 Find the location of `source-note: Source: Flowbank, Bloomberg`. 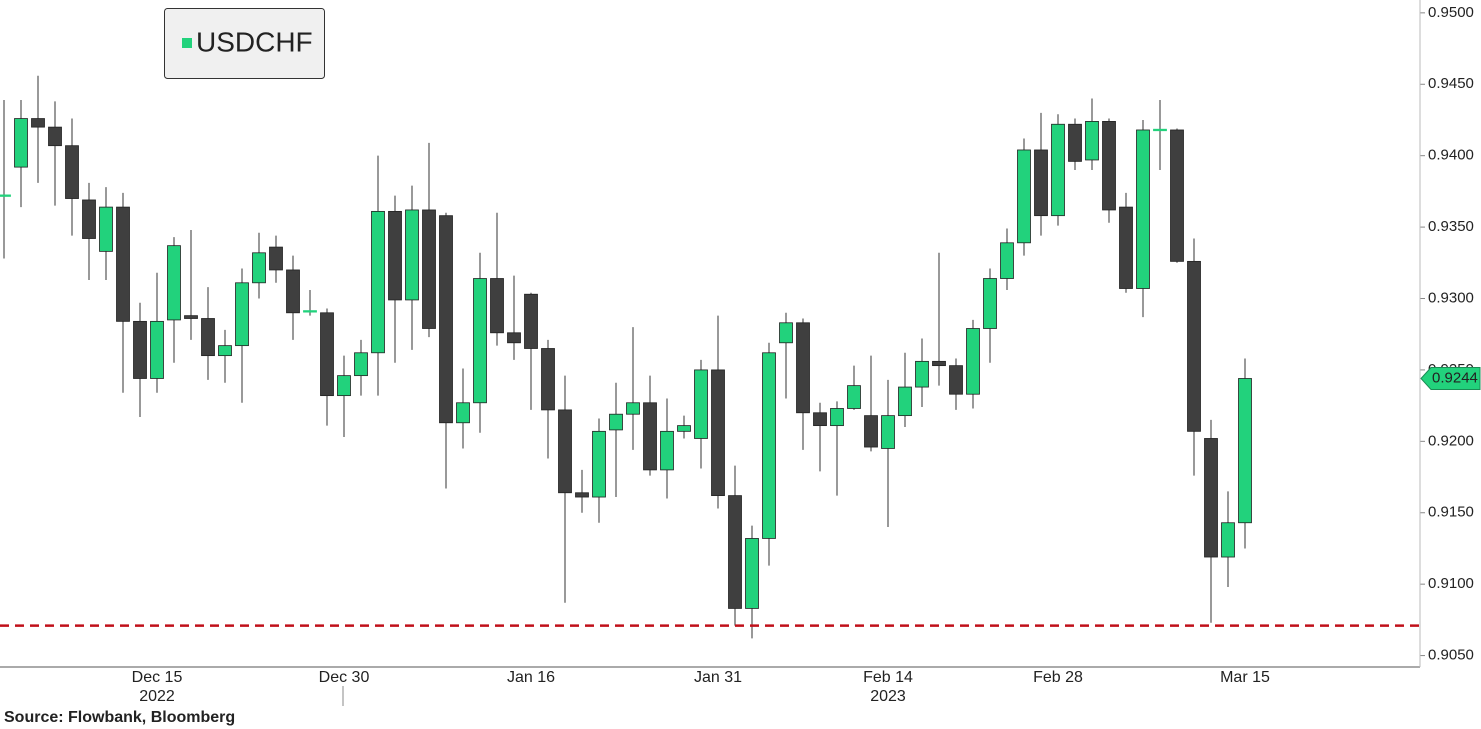

source-note: Source: Flowbank, Bloomberg is located at coordinates (119, 717).